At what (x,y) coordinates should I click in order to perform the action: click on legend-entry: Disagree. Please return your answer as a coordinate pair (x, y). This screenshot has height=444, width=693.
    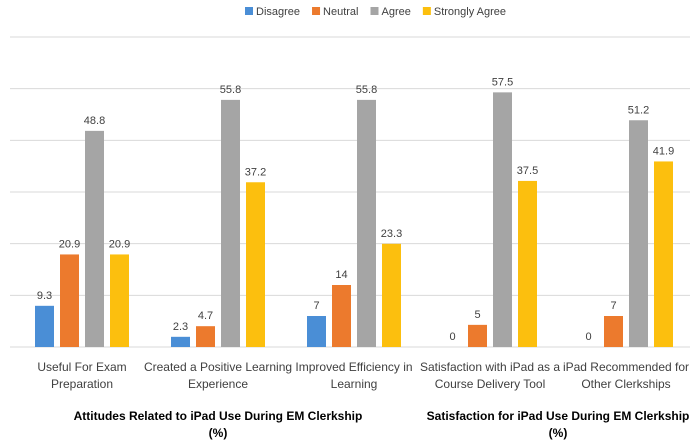
    Looking at the image, I should click on (278, 12).